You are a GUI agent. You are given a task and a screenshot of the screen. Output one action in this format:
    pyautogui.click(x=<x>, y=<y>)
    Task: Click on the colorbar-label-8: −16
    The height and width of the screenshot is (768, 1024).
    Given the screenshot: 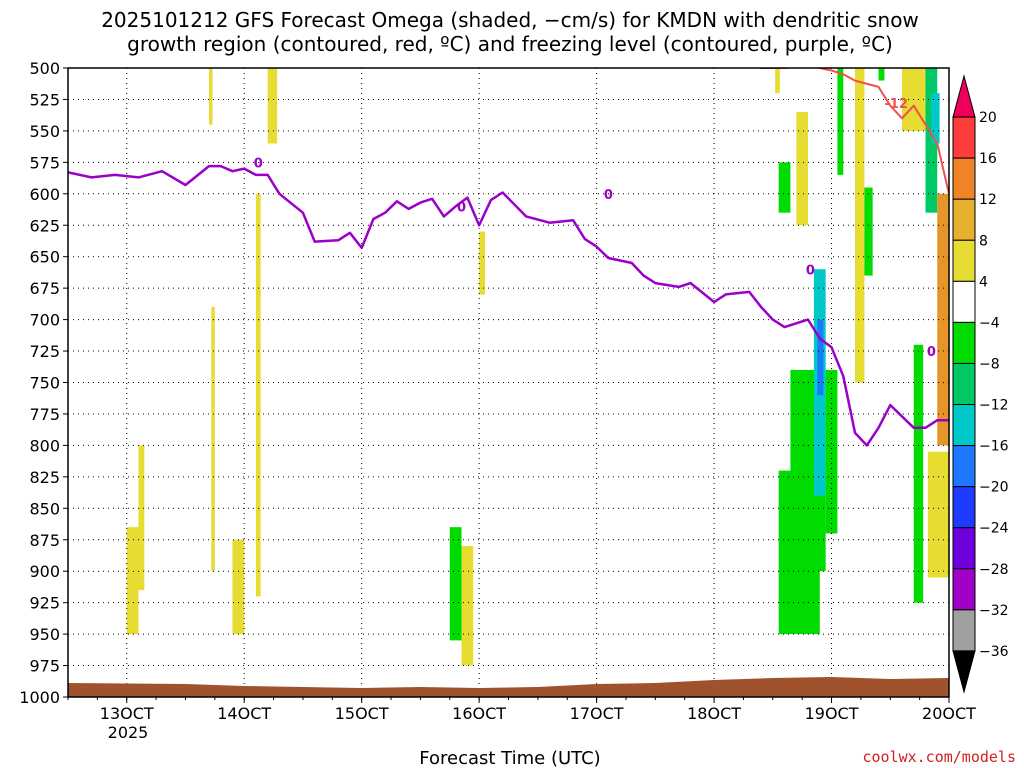 What is the action you would take?
    pyautogui.click(x=994, y=447)
    